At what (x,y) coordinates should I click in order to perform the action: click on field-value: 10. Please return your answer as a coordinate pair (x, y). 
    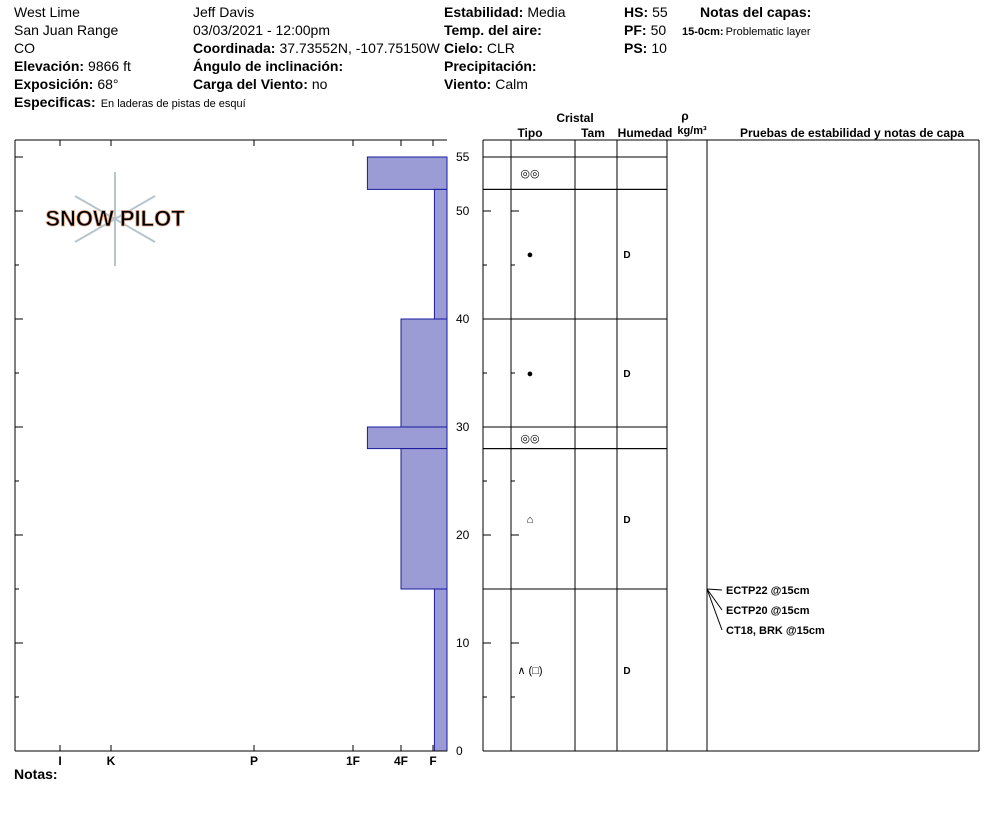
    Looking at the image, I should click on (659, 48).